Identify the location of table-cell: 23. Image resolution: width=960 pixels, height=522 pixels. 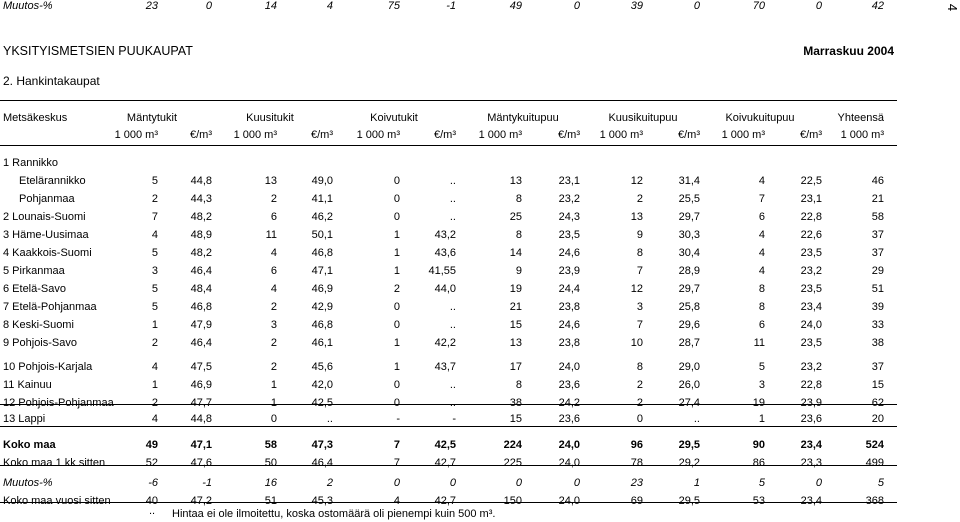
(151, 6).